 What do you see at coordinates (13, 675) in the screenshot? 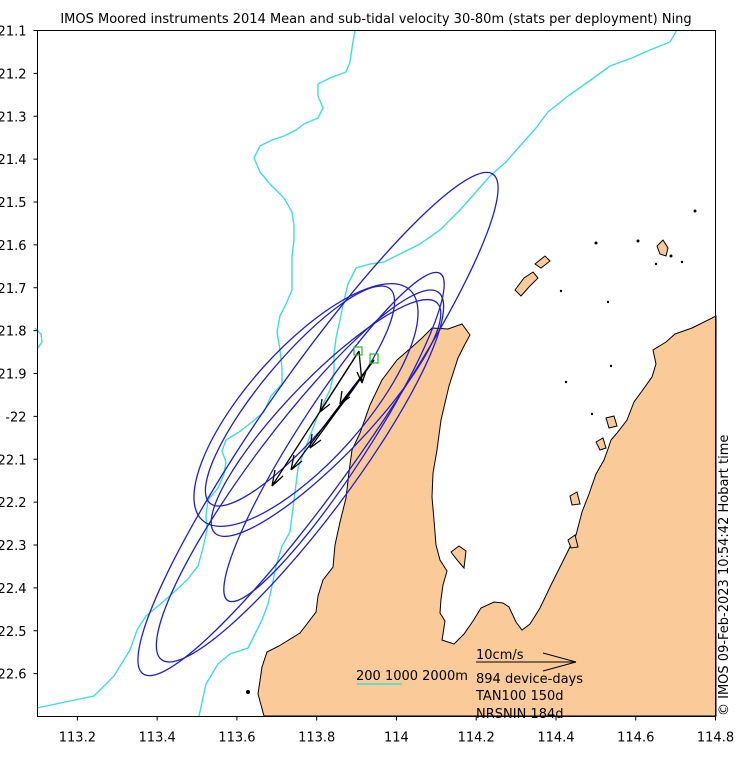
I see `y-tick-label: -22.6` at bounding box center [13, 675].